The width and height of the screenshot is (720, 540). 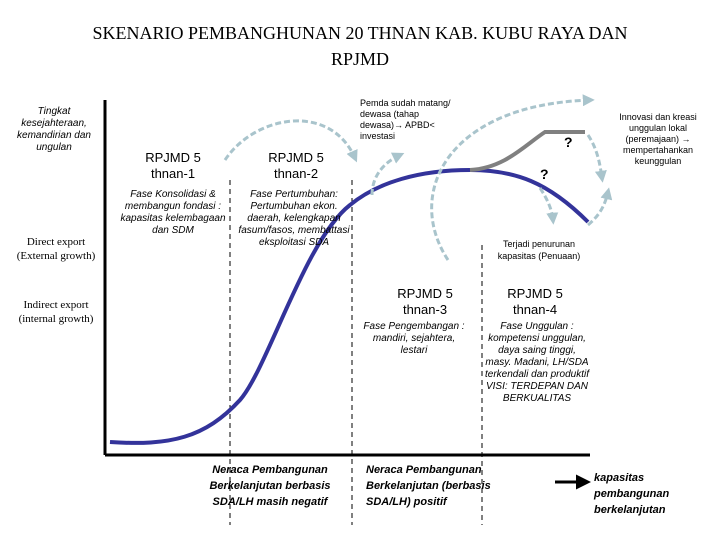 What do you see at coordinates (56, 249) in the screenshot?
I see `y-axis-label-middle: Direct export (External growth)` at bounding box center [56, 249].